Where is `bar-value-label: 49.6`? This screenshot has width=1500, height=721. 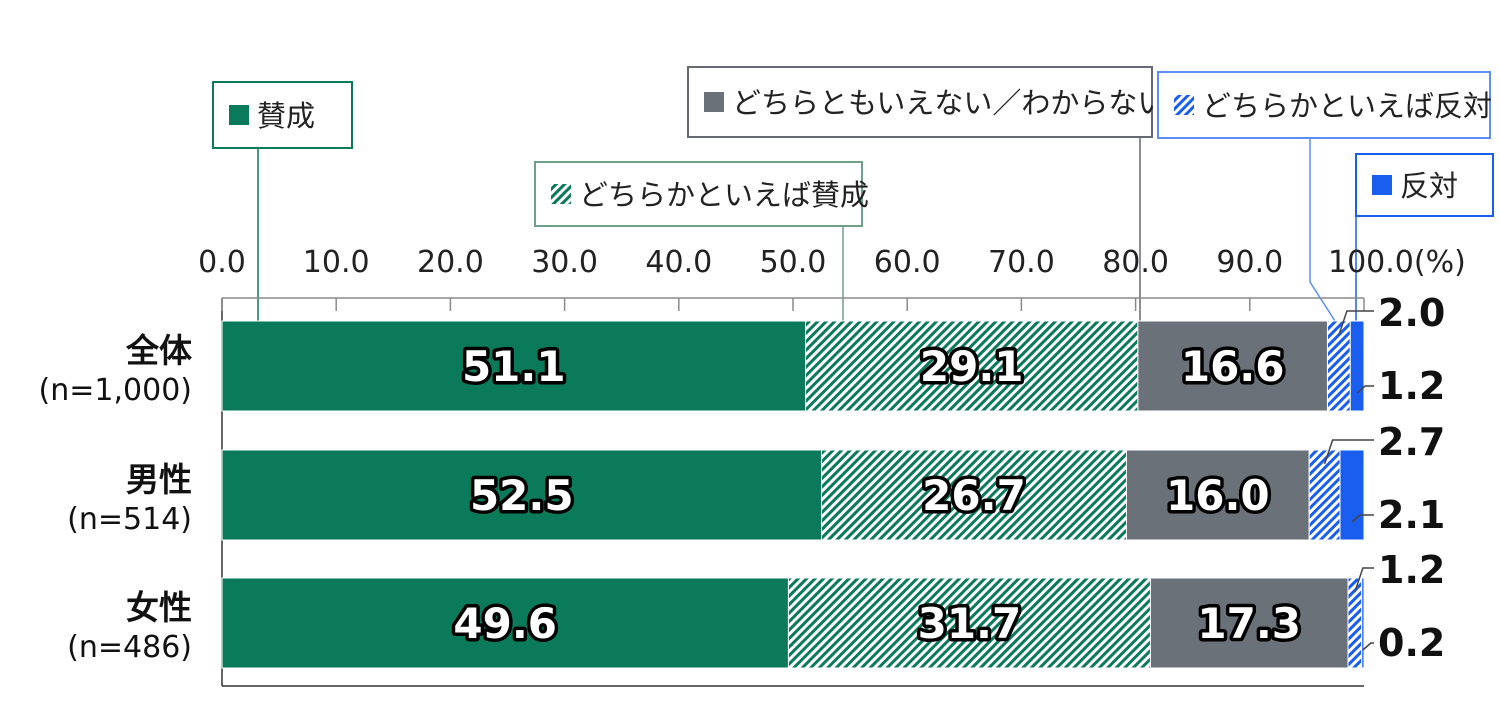
bar-value-label: 49.6 is located at coordinates (505, 623).